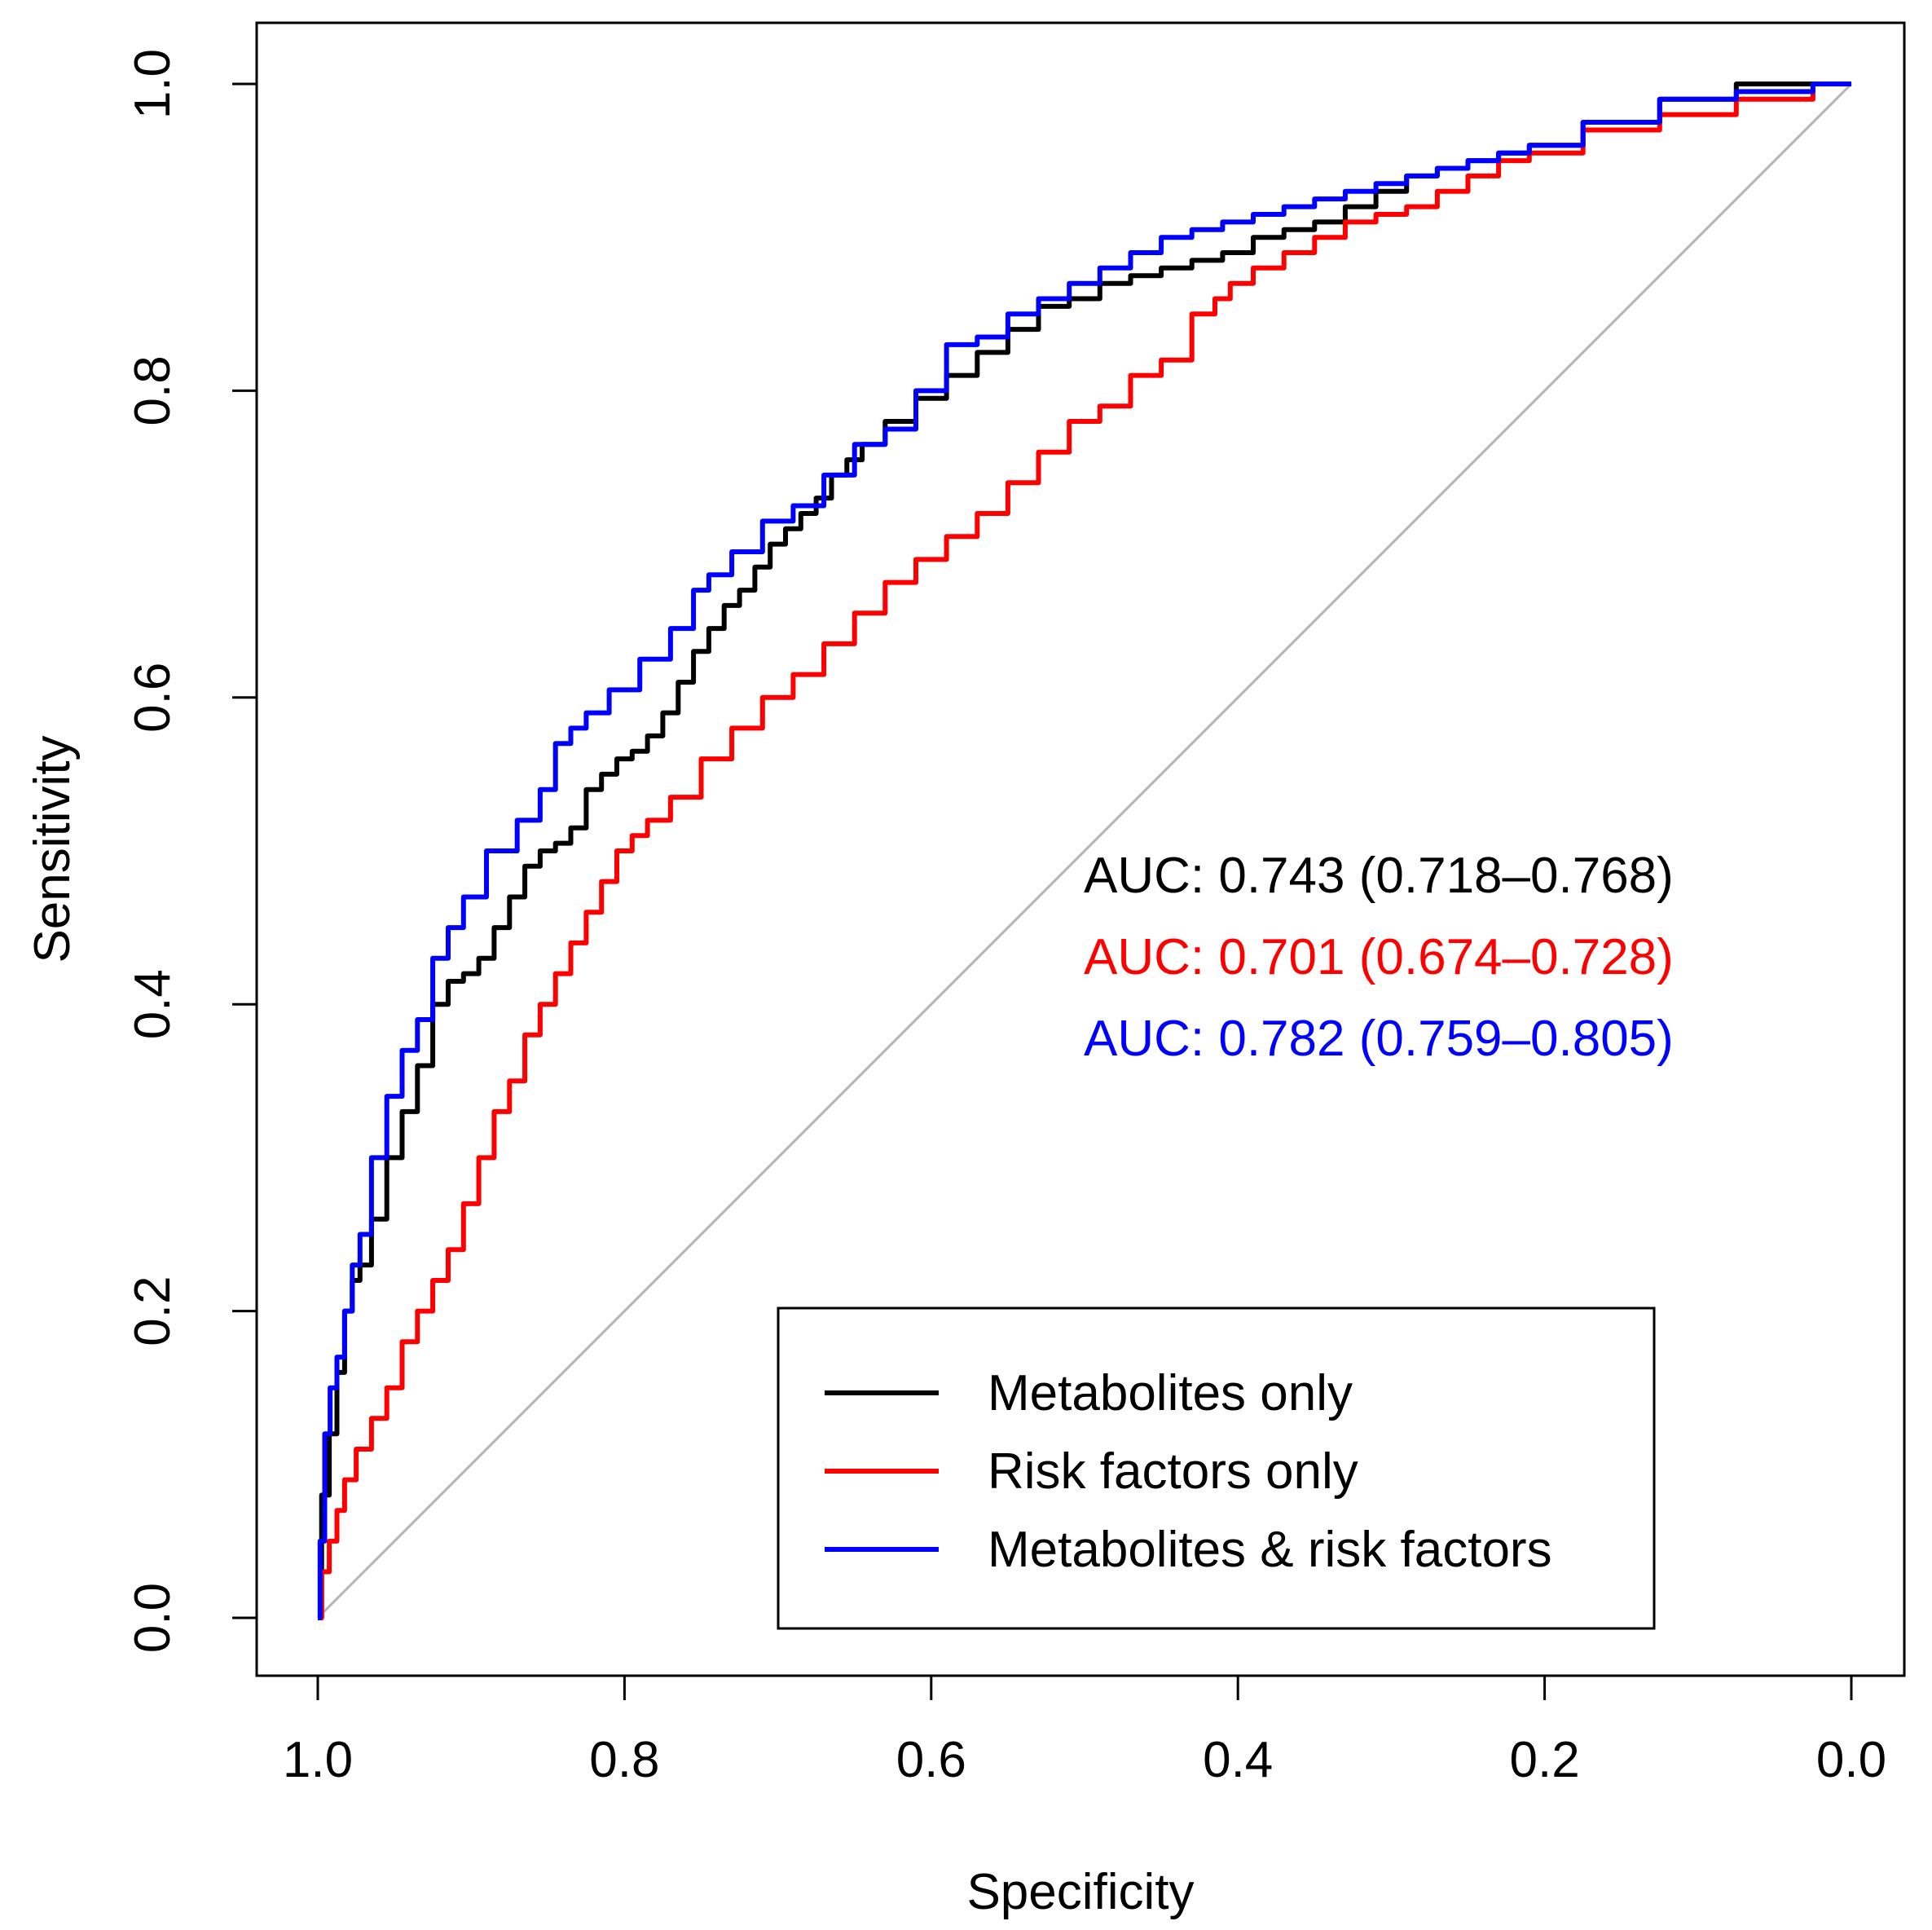  Describe the element at coordinates (1173, 1471) in the screenshot. I see `legend-label-risk-factors: Risk factors only` at that location.